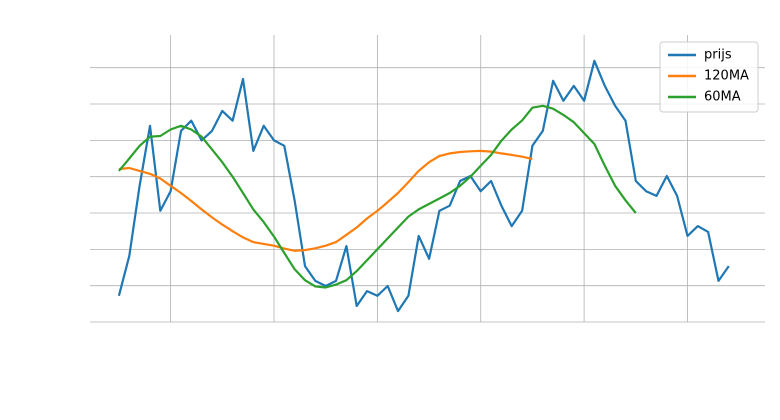 The image size is (780, 420). What do you see at coordinates (722, 97) in the screenshot?
I see `legend-label: 60MA` at bounding box center [722, 97].